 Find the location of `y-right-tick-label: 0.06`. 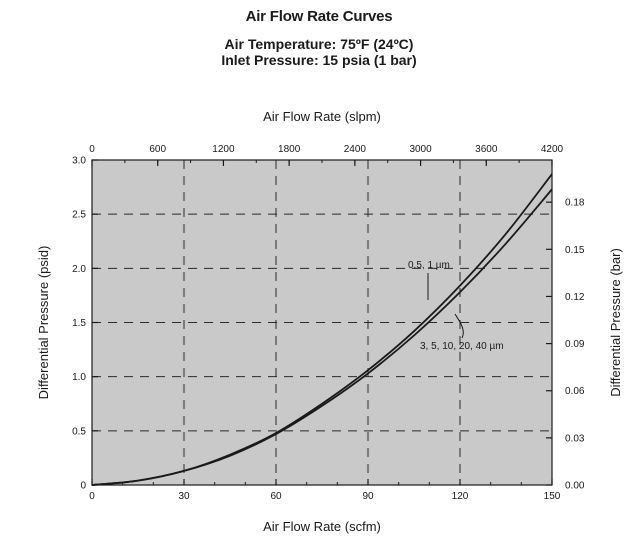

y-right-tick-label: 0.06 is located at coordinates (575, 391).